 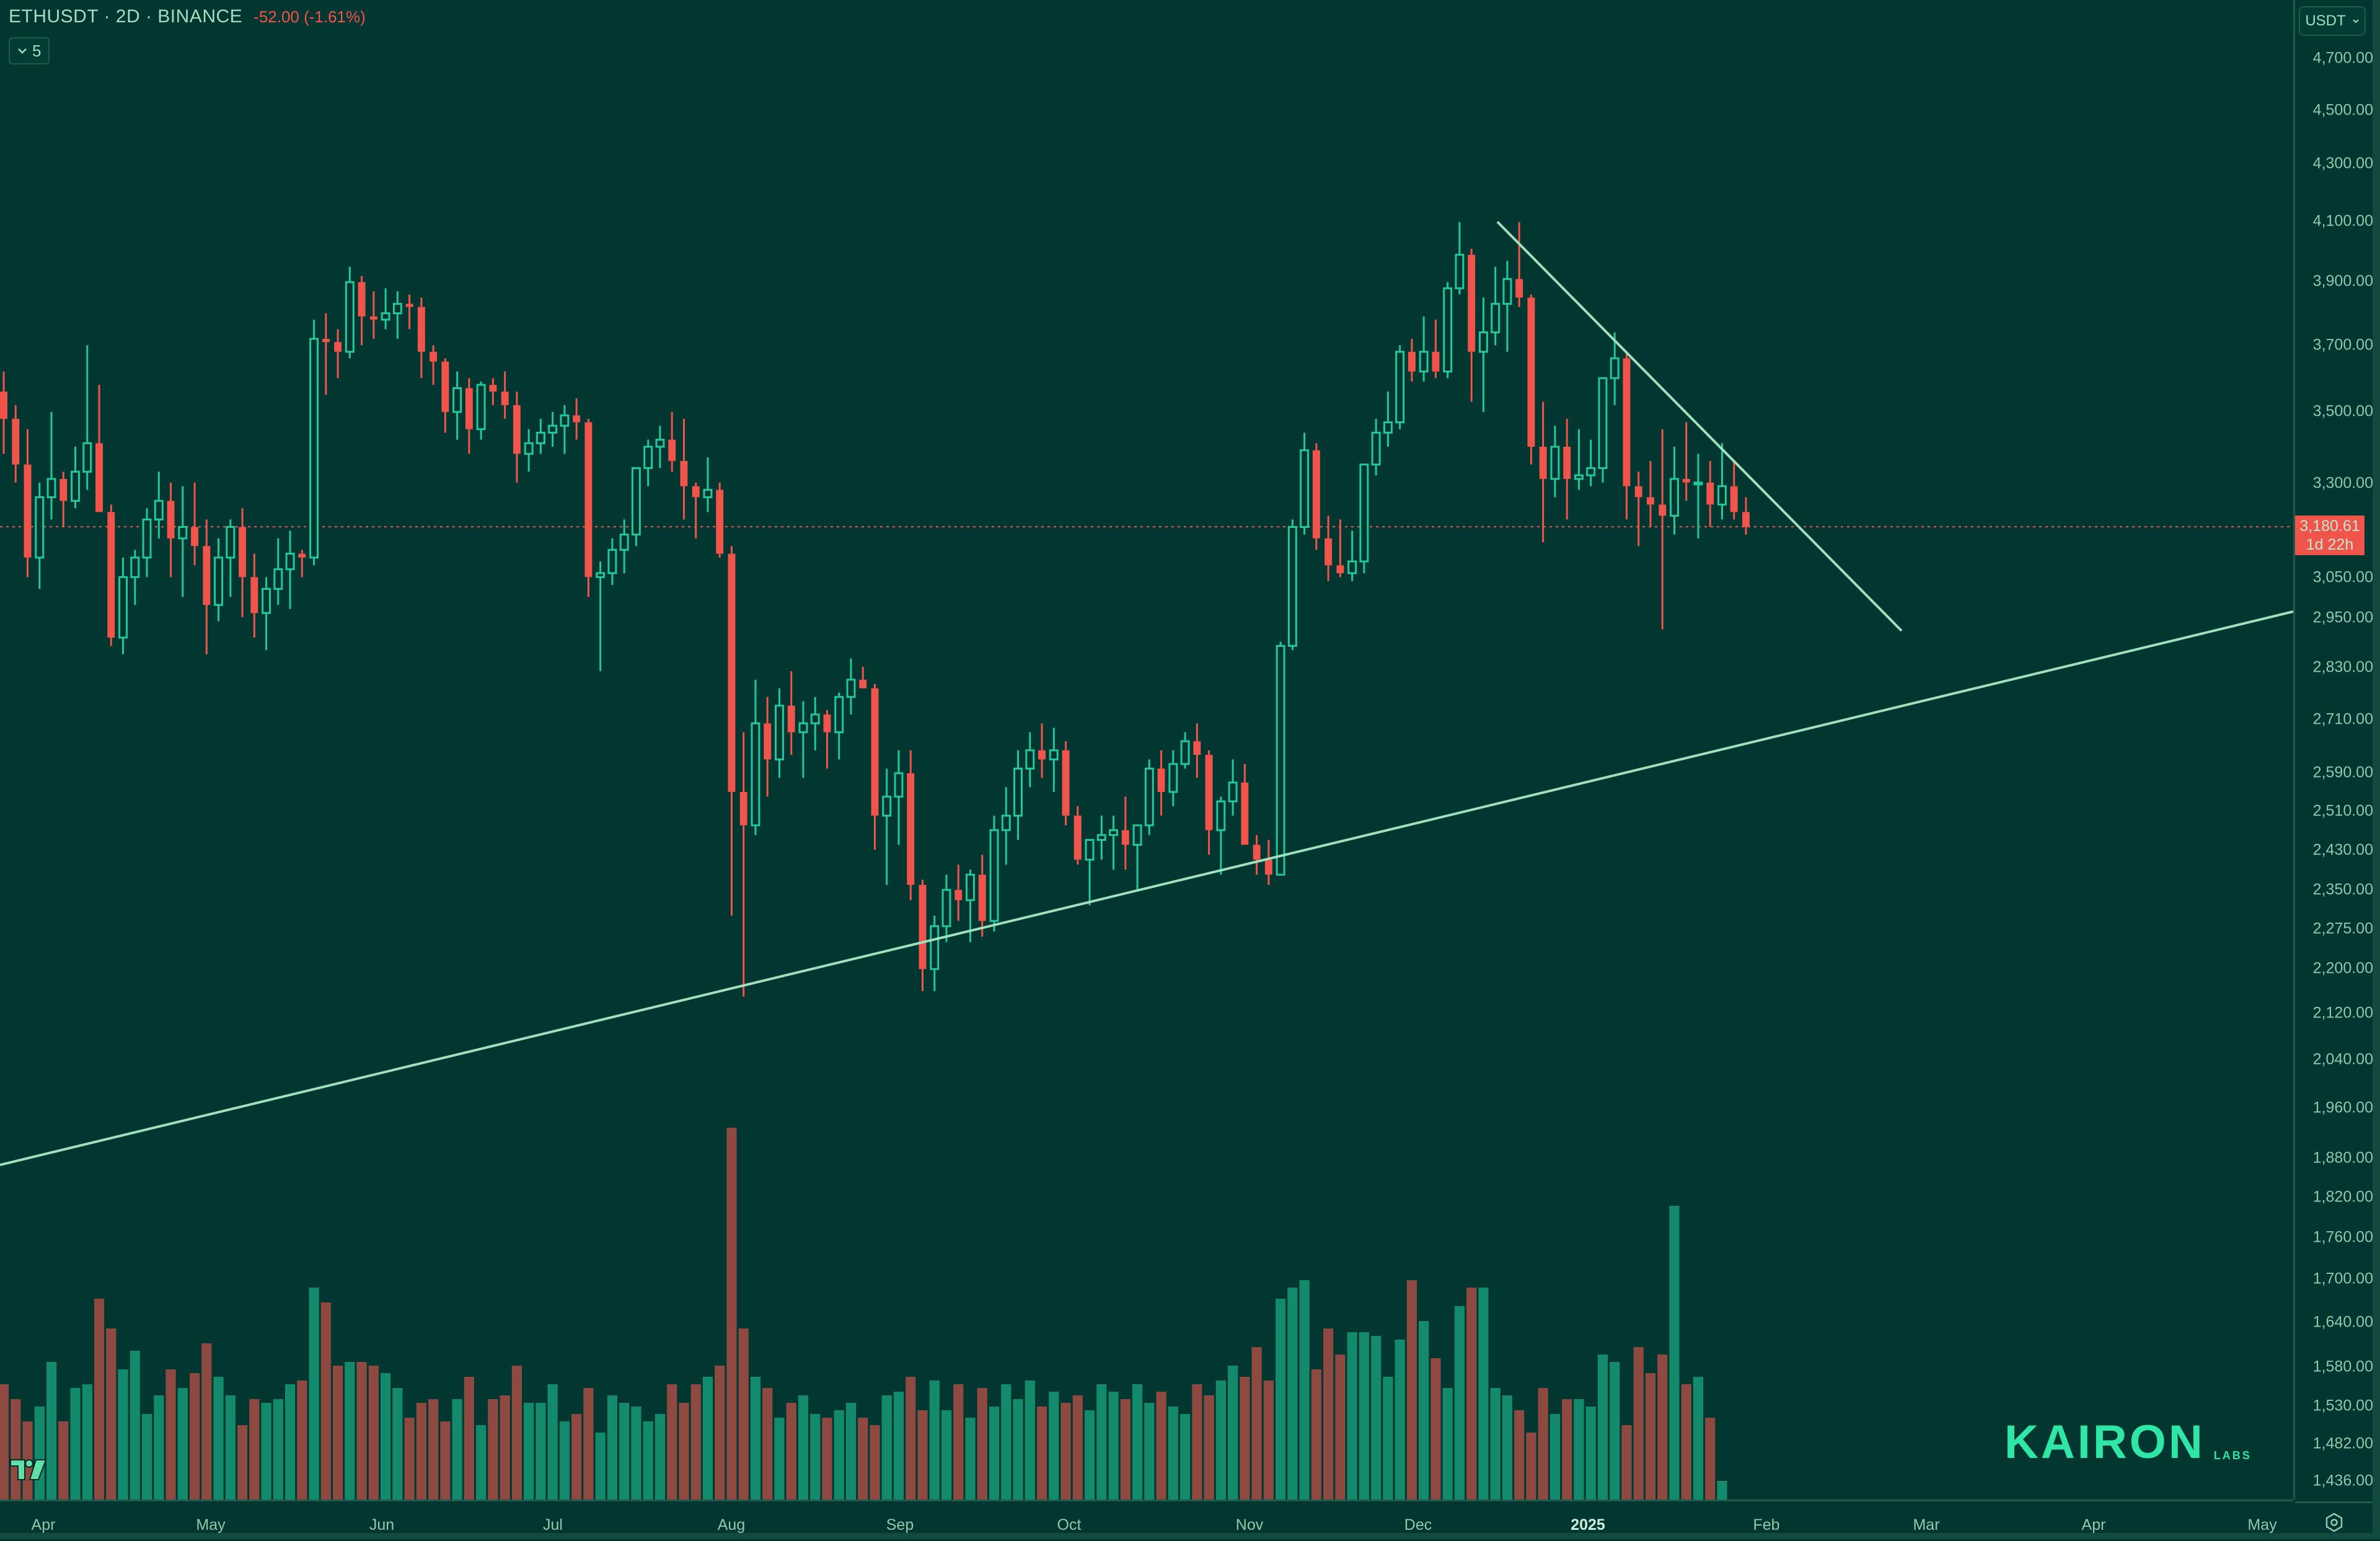 I want to click on price-tick-label: 3,700.00, so click(x=2342, y=345).